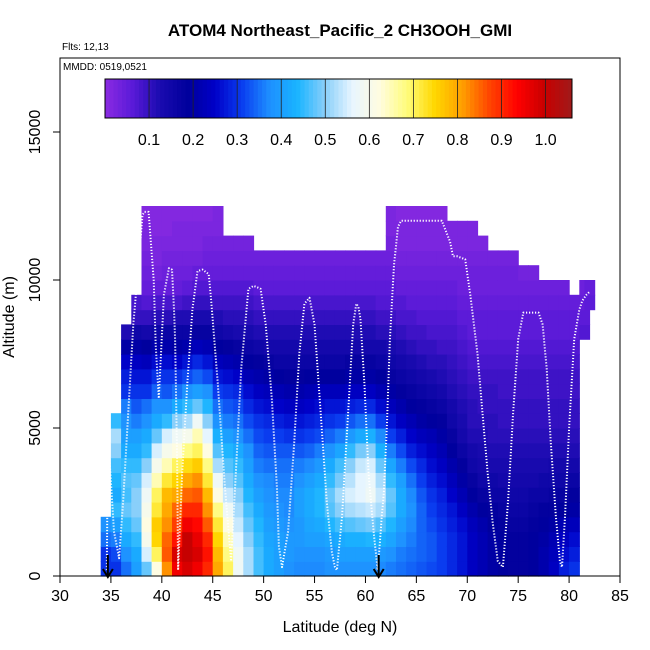  I want to click on colorbar-tick-label: 0.9, so click(501, 140).